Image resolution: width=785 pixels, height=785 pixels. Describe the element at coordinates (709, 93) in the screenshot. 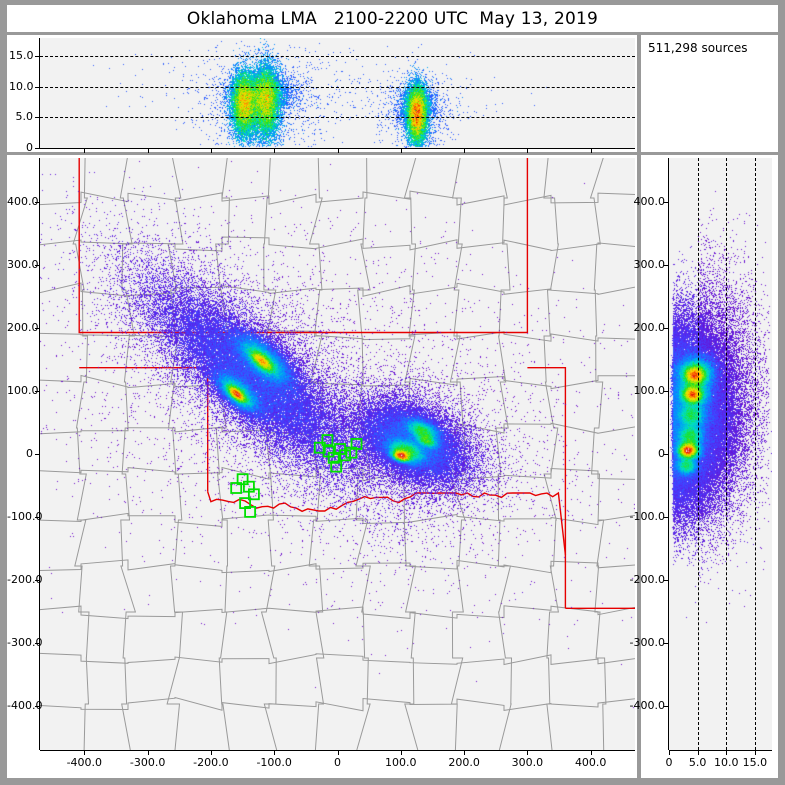

I see `sources-count-panel: 511,298 sources` at that location.